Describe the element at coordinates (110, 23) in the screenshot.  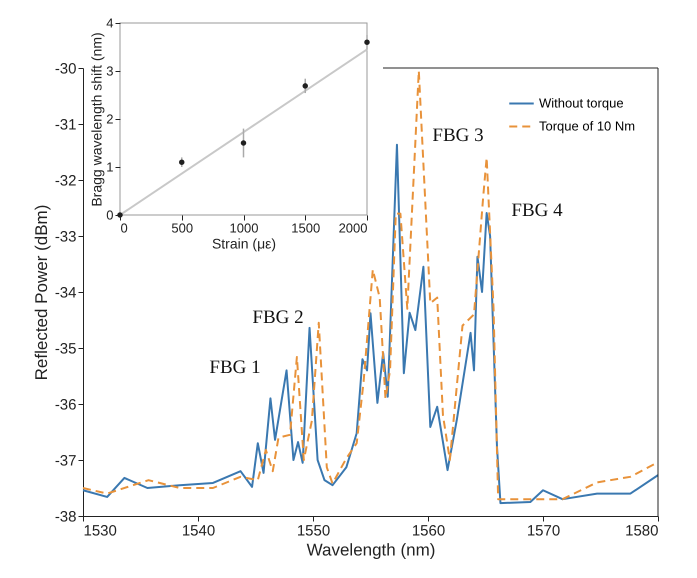
I see `y-tick-label: 4` at that location.